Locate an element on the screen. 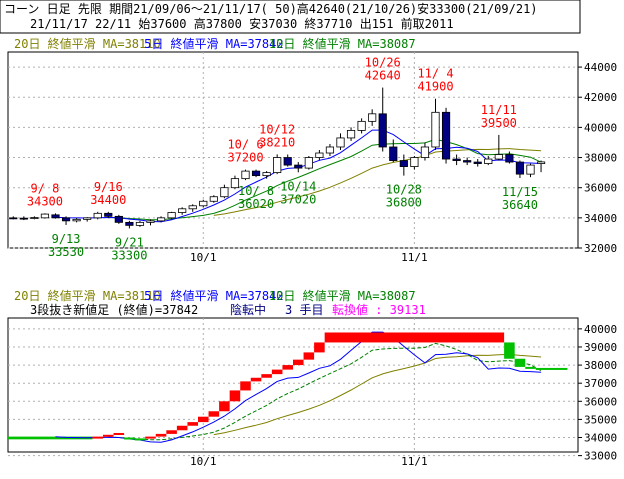 The image size is (624, 479). annotation-date: 10/ 8 is located at coordinates (256, 191).